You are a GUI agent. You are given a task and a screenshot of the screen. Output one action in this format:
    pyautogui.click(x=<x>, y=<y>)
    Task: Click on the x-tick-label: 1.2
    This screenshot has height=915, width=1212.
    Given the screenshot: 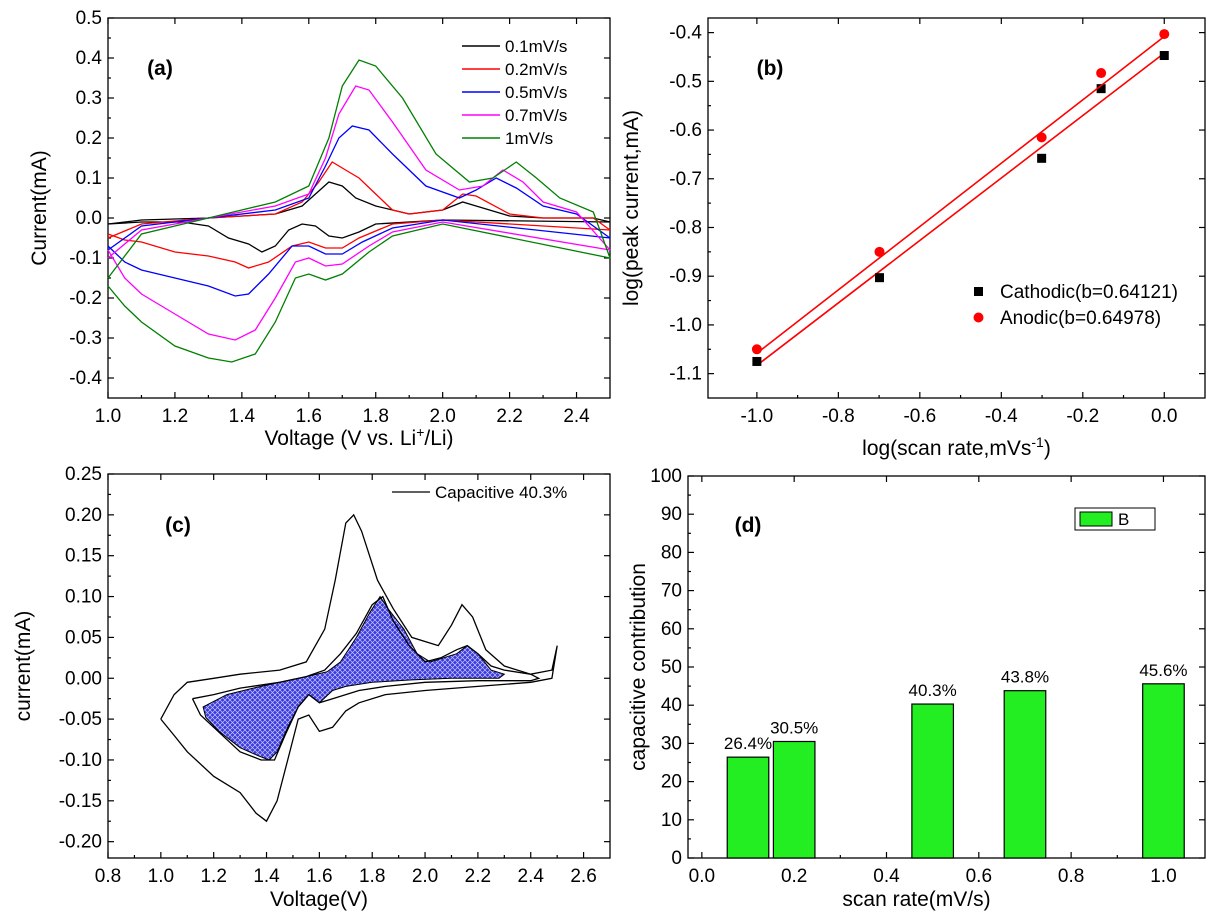 What is the action you would take?
    pyautogui.click(x=213, y=876)
    